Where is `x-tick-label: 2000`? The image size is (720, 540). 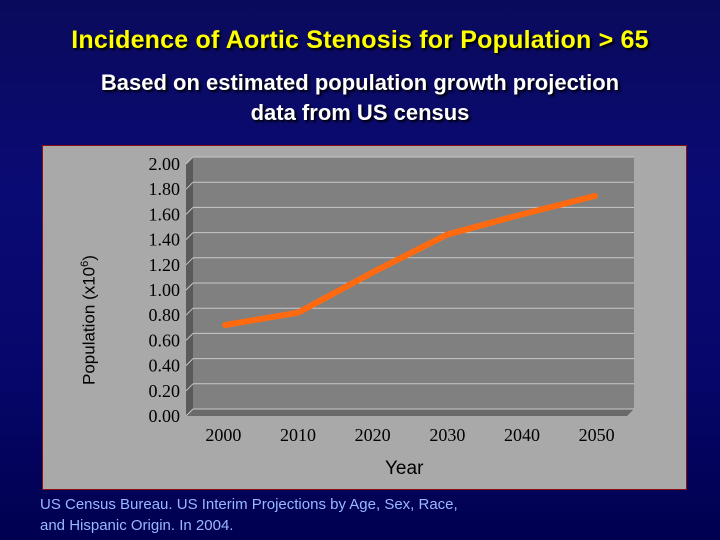
x-tick-label: 2000 is located at coordinates (223, 435).